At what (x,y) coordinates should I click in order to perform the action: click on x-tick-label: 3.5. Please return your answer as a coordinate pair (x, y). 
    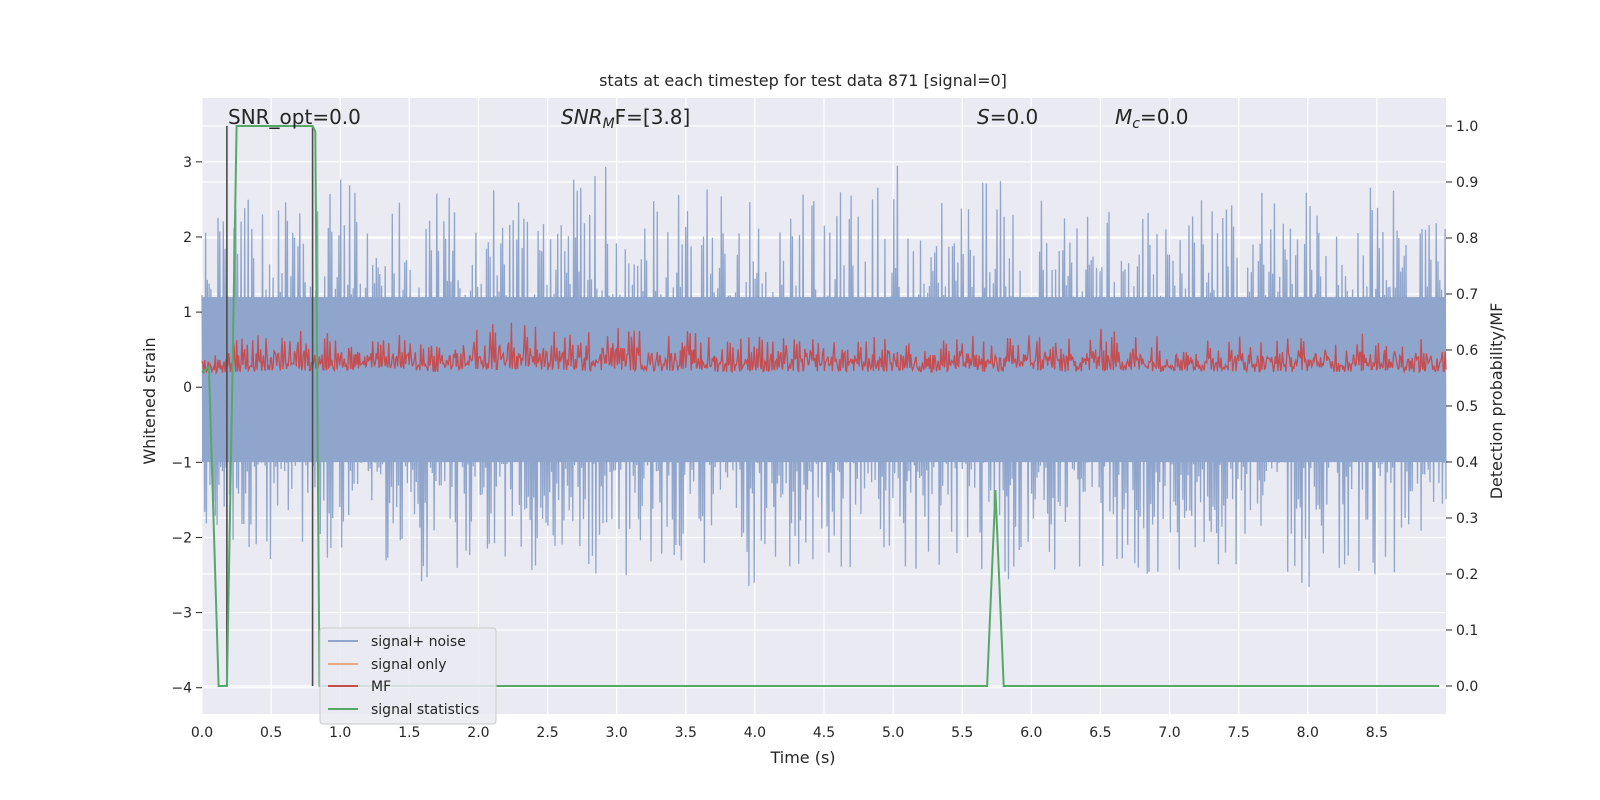
    Looking at the image, I should click on (686, 733).